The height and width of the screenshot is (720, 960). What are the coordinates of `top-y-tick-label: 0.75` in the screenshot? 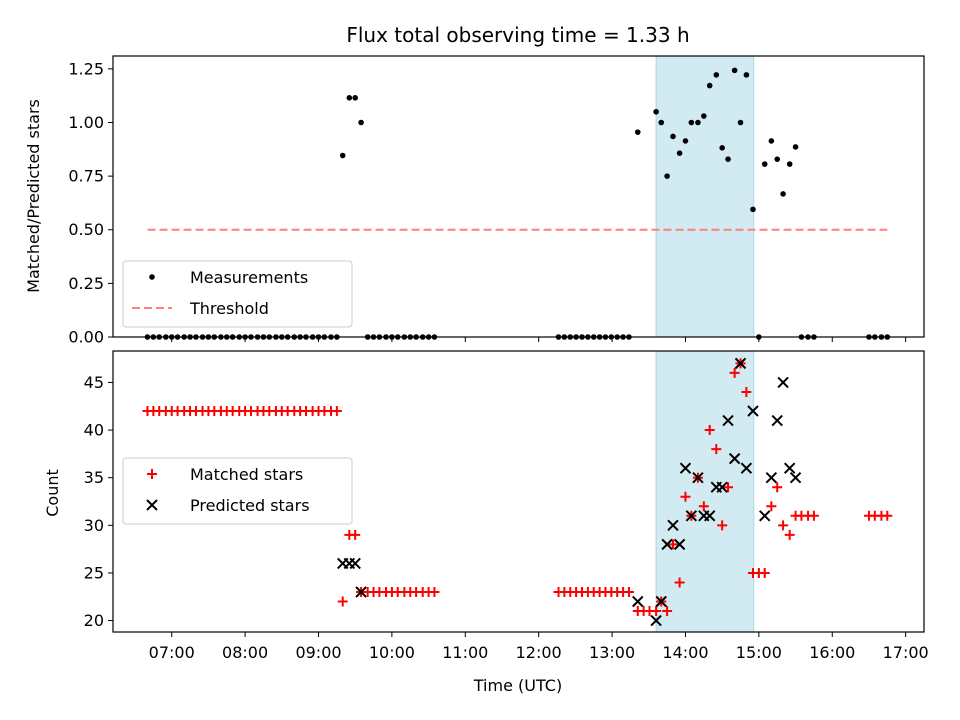 It's located at (86, 176).